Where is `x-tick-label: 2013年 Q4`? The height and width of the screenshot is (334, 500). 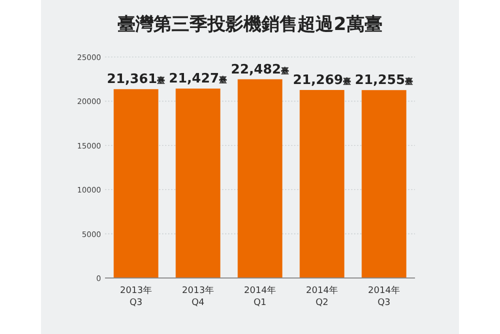
x-tick-label: 2013年 Q4 is located at coordinates (198, 296).